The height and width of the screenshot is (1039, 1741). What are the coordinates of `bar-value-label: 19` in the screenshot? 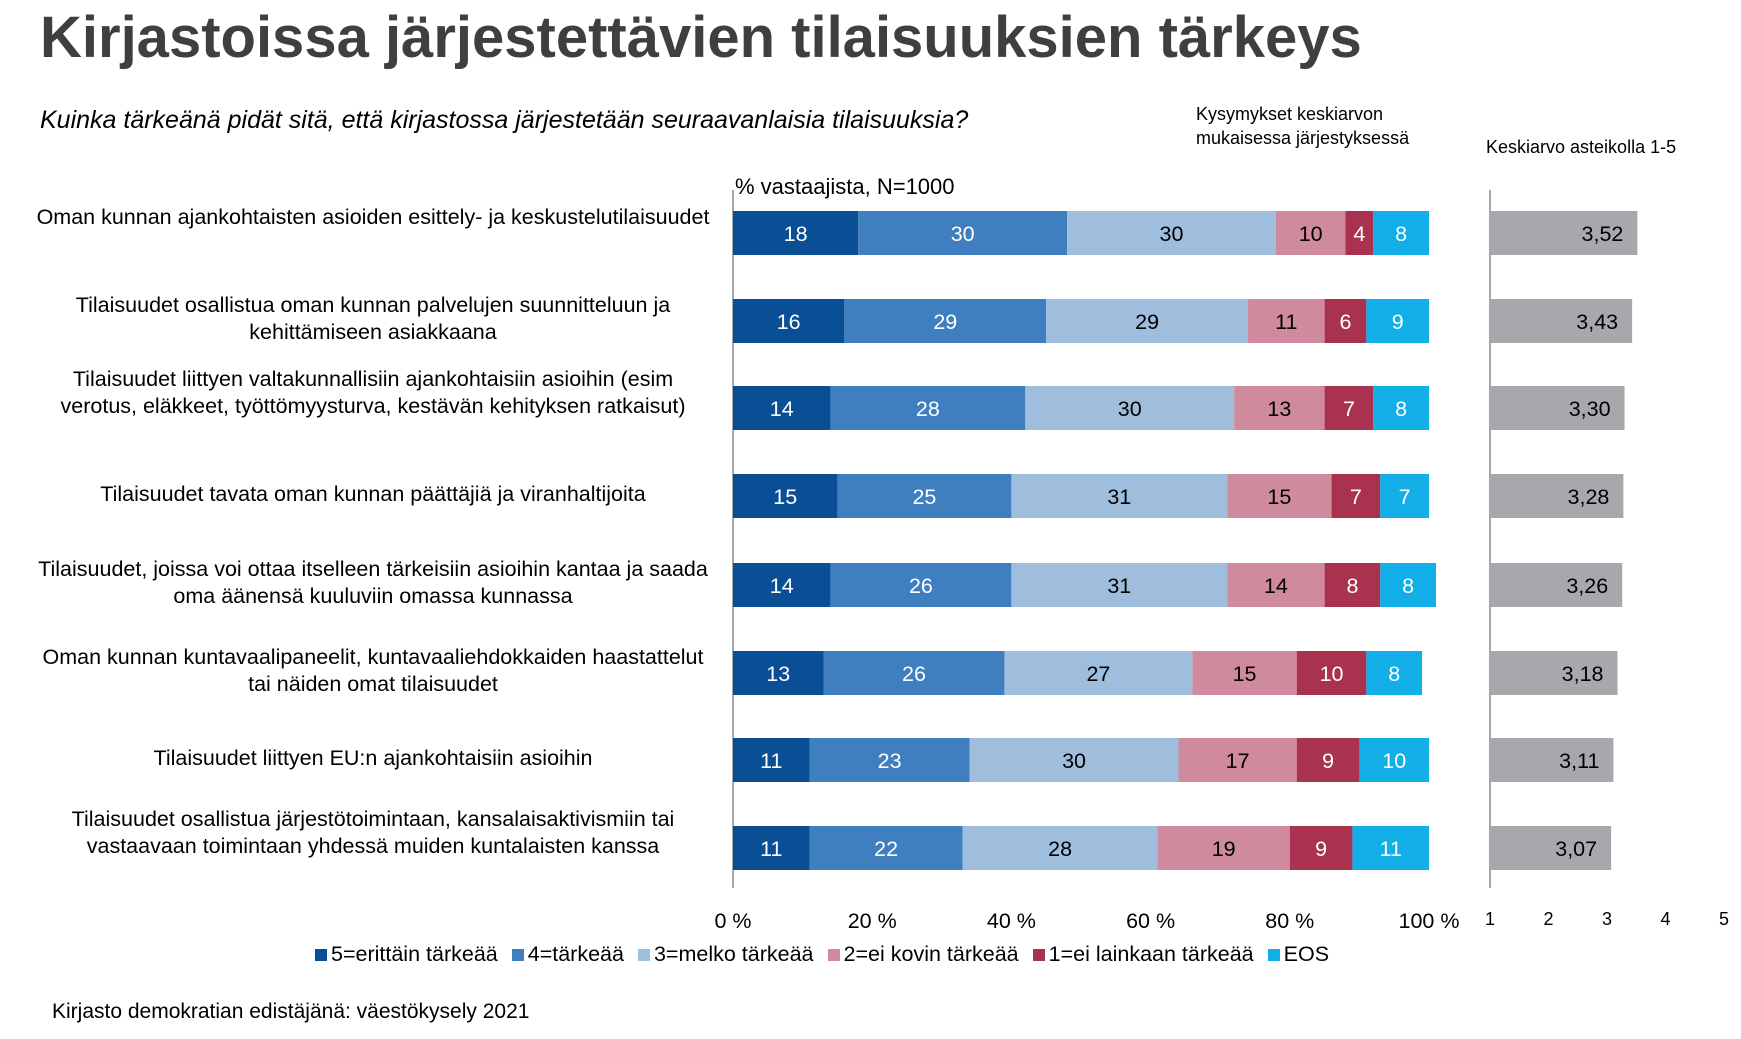 It's located at (1224, 849).